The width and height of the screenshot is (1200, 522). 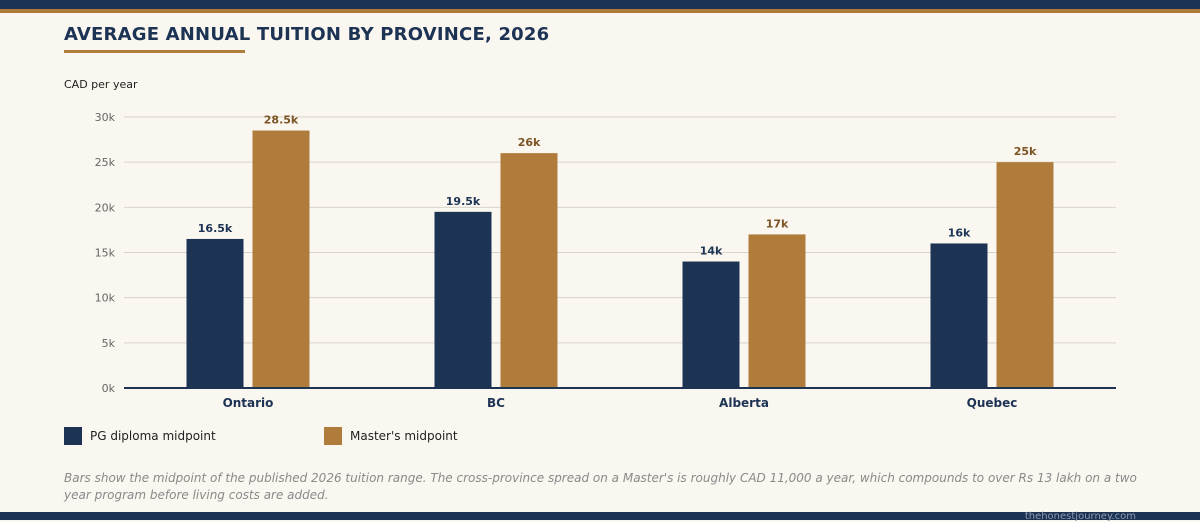 What do you see at coordinates (711, 251) in the screenshot?
I see `bar-value-label: 14k` at bounding box center [711, 251].